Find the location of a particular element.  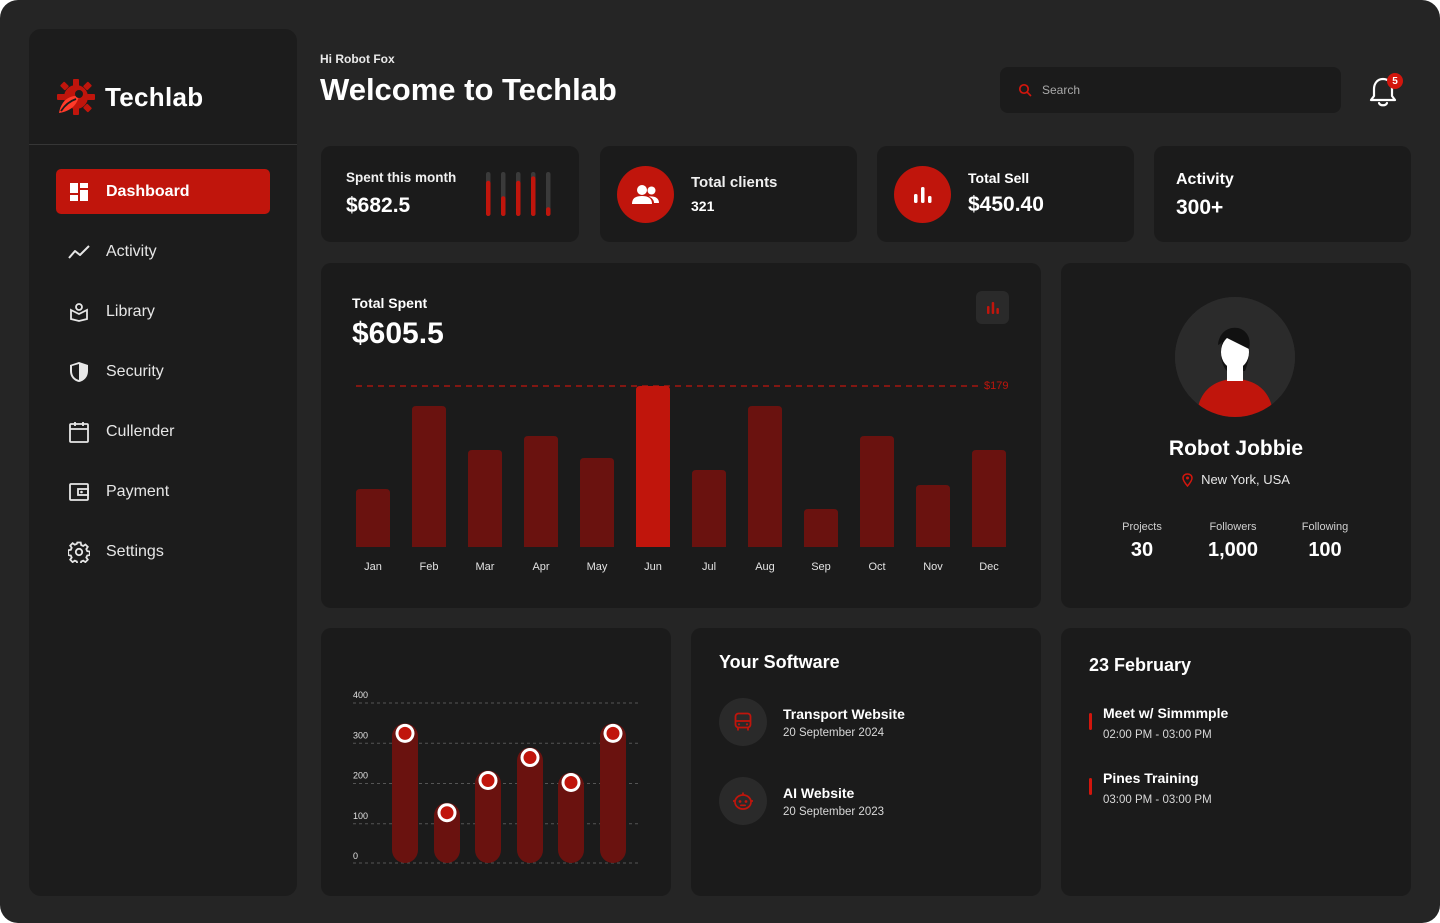

schedule-card is located at coordinates (1236, 762).